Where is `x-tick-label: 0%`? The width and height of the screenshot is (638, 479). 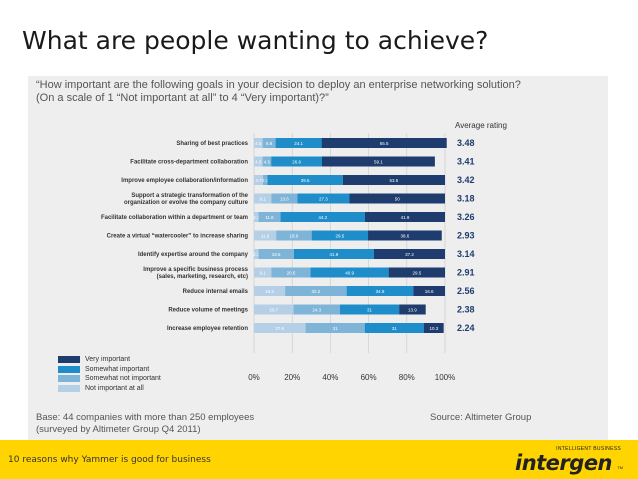 x-tick-label: 0% is located at coordinates (254, 377).